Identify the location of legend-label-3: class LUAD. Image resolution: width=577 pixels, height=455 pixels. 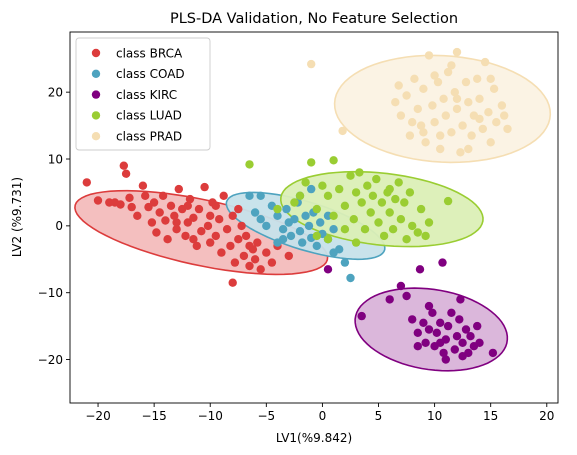
(149, 116).